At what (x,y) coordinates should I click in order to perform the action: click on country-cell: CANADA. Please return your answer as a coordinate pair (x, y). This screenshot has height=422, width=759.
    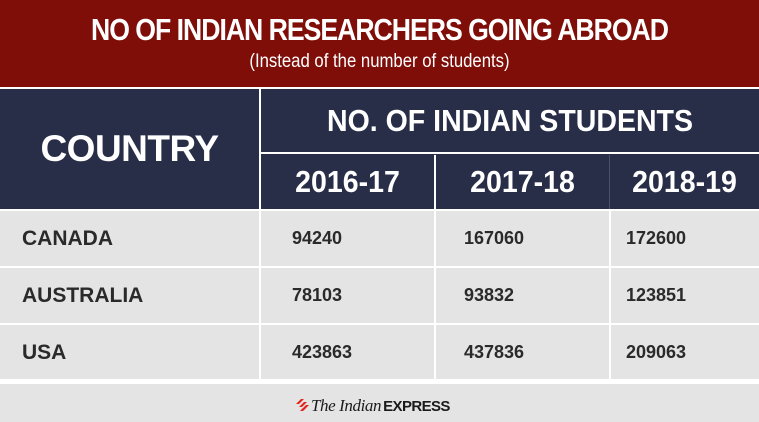
    Looking at the image, I should click on (67, 238).